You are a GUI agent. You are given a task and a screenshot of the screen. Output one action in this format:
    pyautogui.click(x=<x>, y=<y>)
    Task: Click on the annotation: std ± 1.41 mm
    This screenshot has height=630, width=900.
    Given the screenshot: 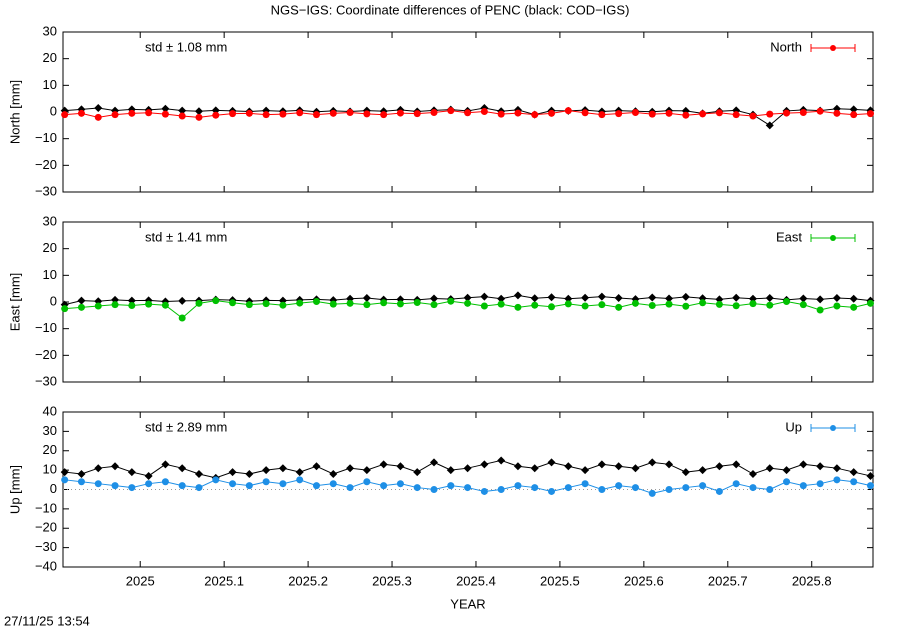 What is the action you would take?
    pyautogui.click(x=186, y=236)
    